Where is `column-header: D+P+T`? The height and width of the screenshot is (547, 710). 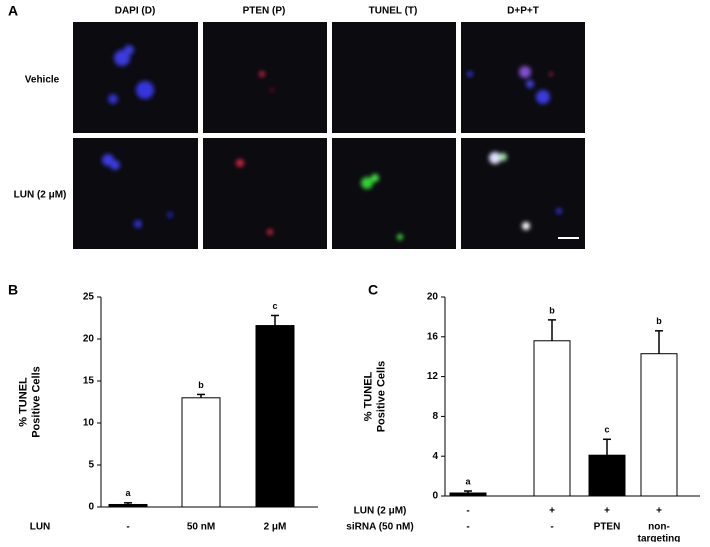
column-header: D+P+T is located at coordinates (523, 11).